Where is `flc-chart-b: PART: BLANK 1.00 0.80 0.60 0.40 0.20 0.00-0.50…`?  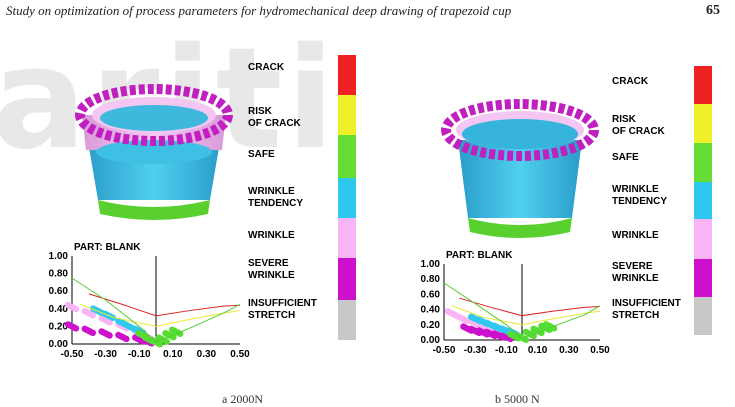
flc-chart-b: PART: BLANK 1.00 0.80 0.60 0.40 0.20 0.00-0.50… is located at coordinates (516, 303).